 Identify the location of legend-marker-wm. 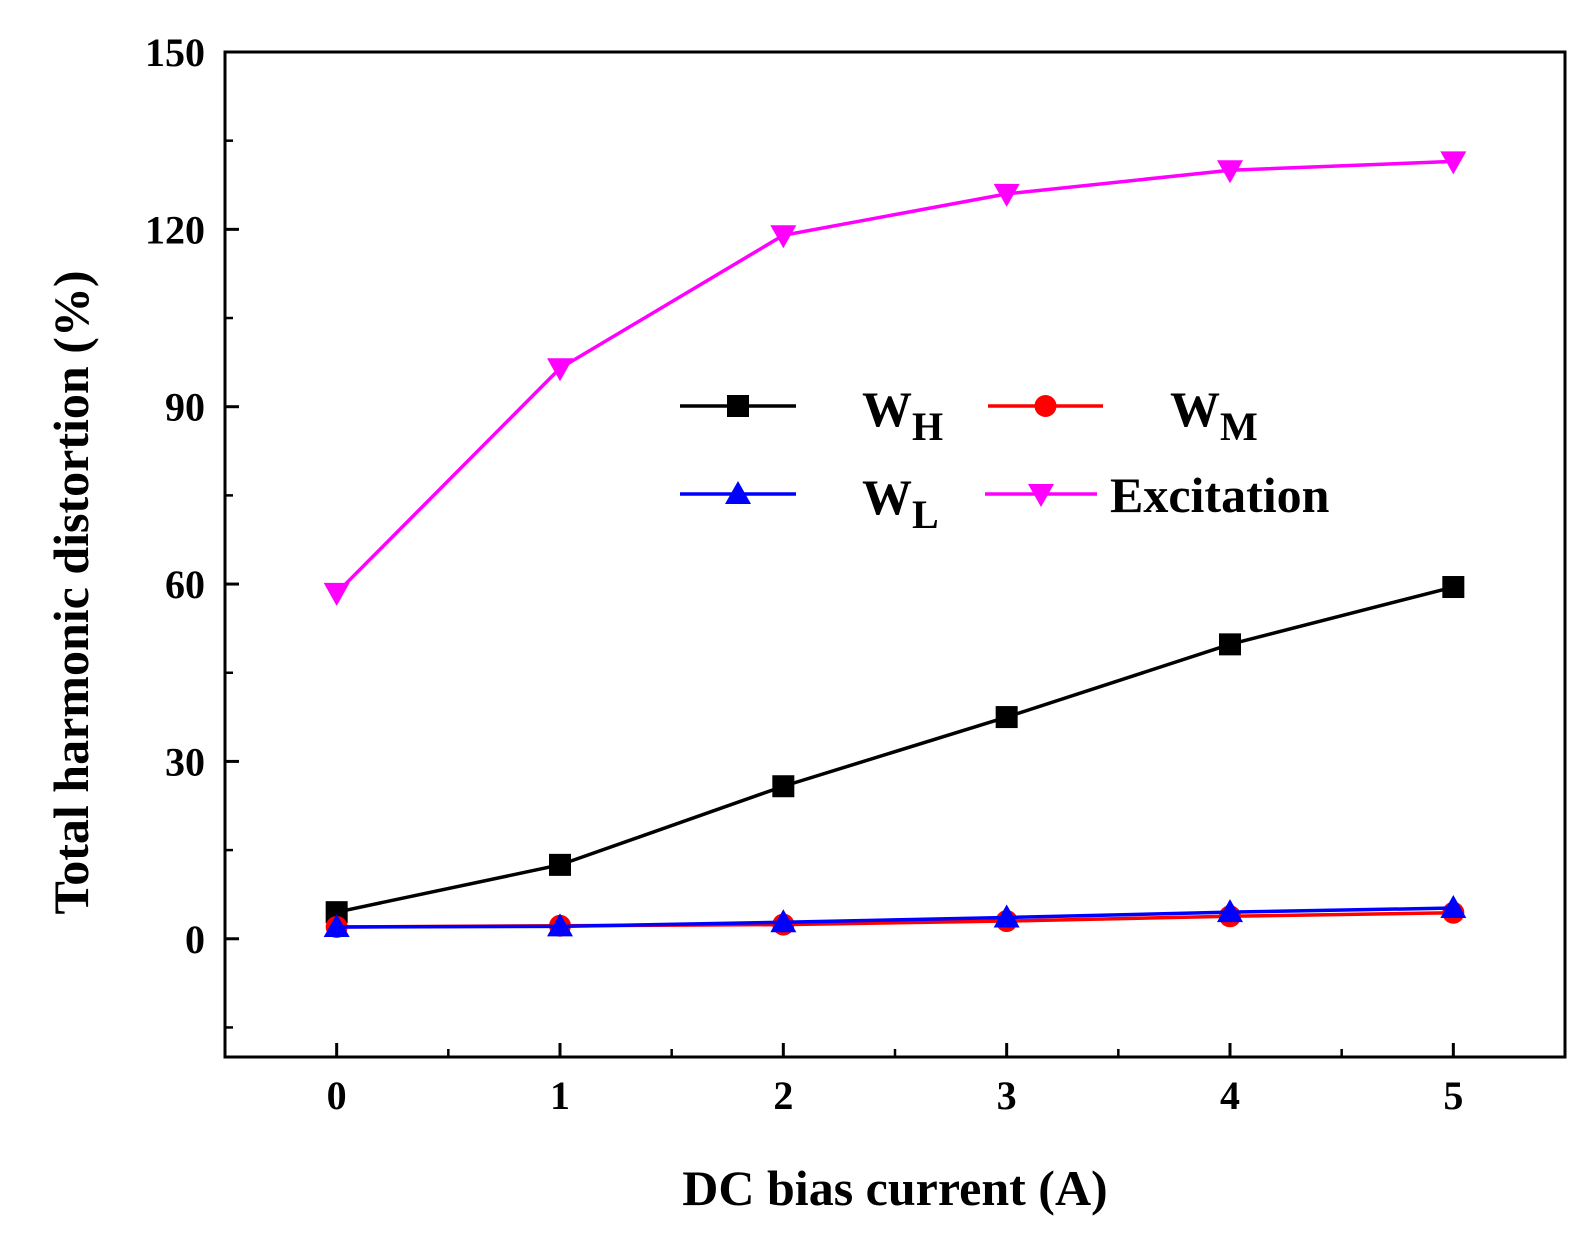
(1045, 406).